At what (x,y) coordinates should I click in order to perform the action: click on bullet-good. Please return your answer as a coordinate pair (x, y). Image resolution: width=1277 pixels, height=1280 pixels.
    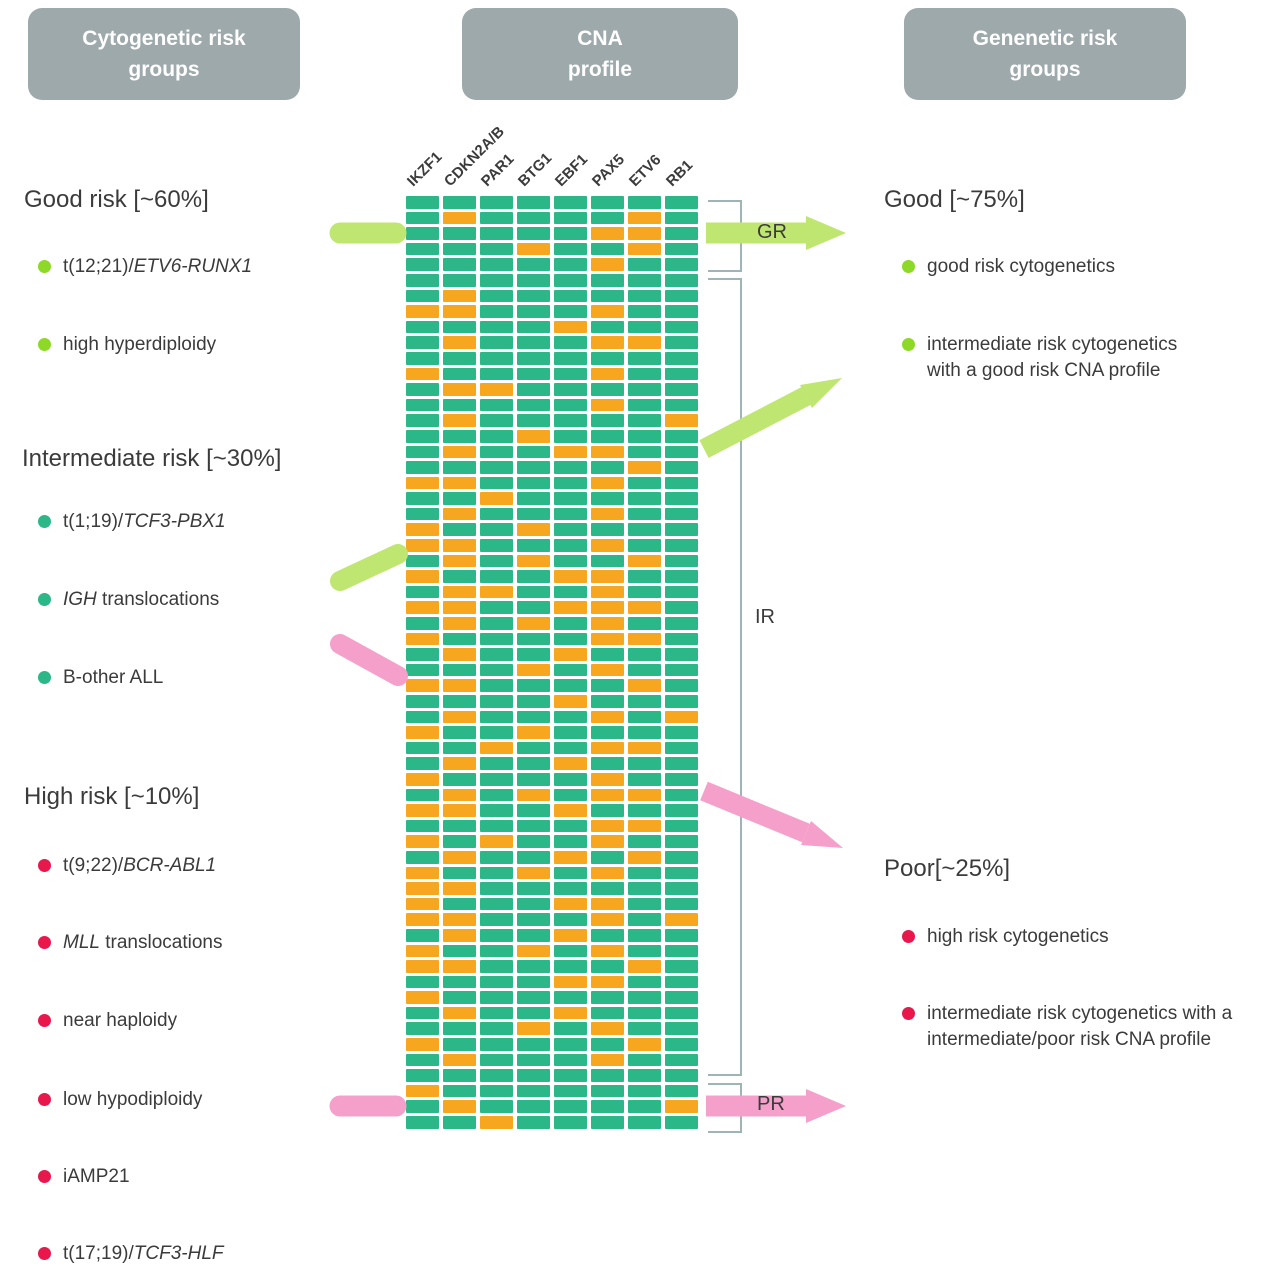
    Looking at the image, I should click on (908, 344).